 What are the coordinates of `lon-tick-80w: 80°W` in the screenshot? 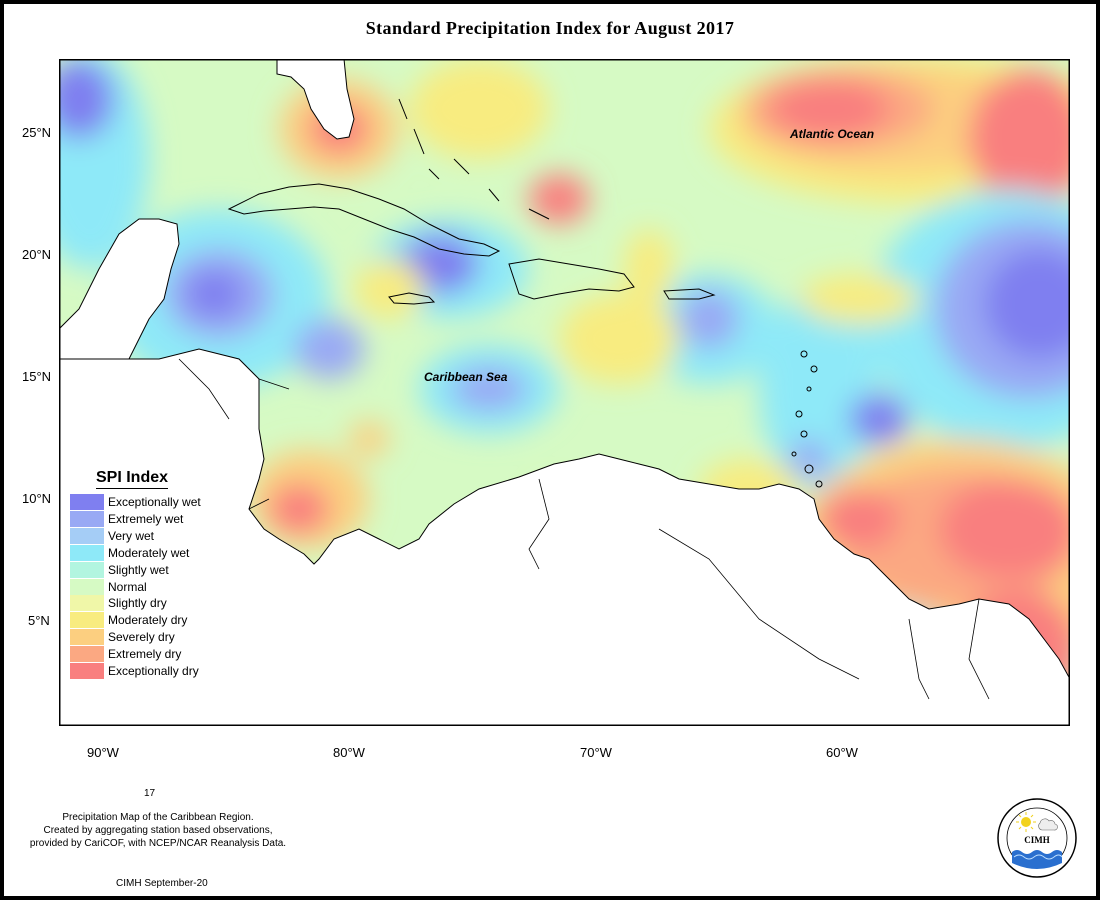 It's located at (349, 752).